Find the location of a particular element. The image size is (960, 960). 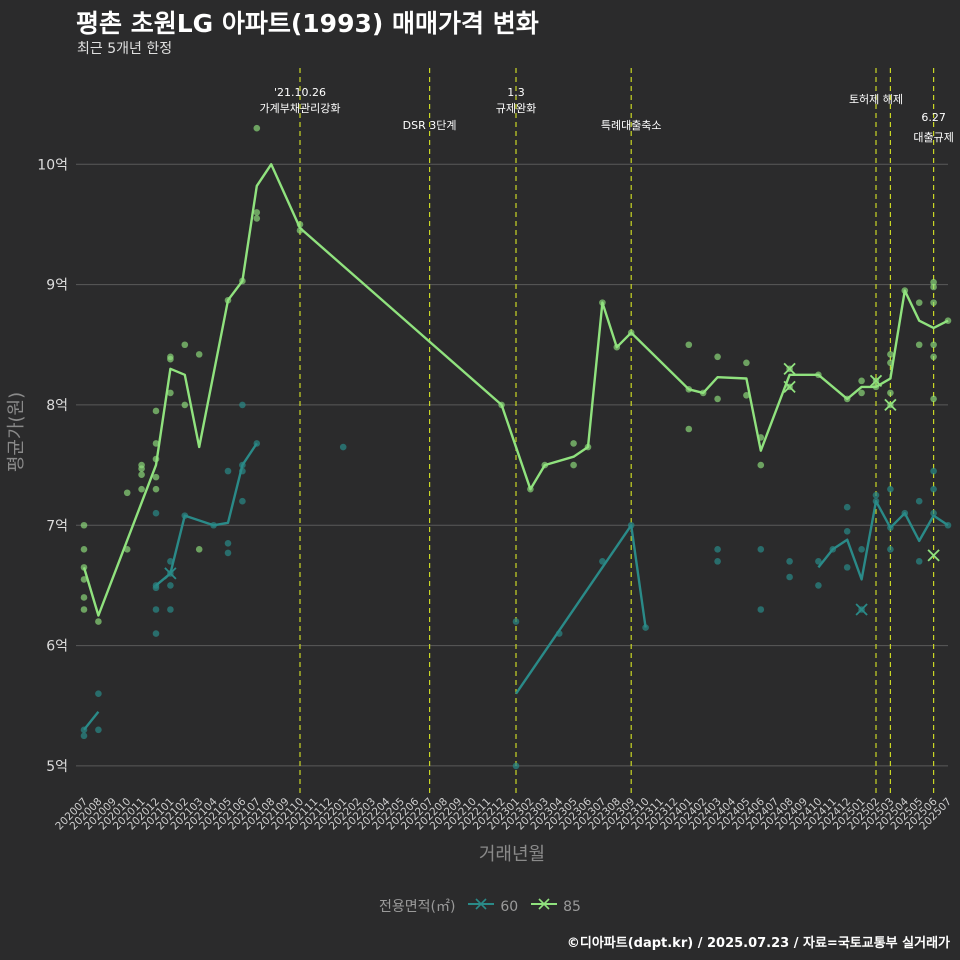

event-label-date: 6.27 is located at coordinates (933, 117).